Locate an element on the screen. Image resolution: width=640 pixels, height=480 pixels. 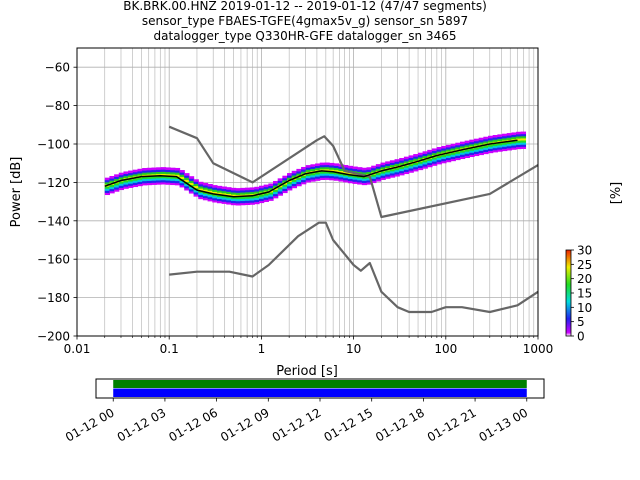
high-noise-model-line is located at coordinates (353, 172).